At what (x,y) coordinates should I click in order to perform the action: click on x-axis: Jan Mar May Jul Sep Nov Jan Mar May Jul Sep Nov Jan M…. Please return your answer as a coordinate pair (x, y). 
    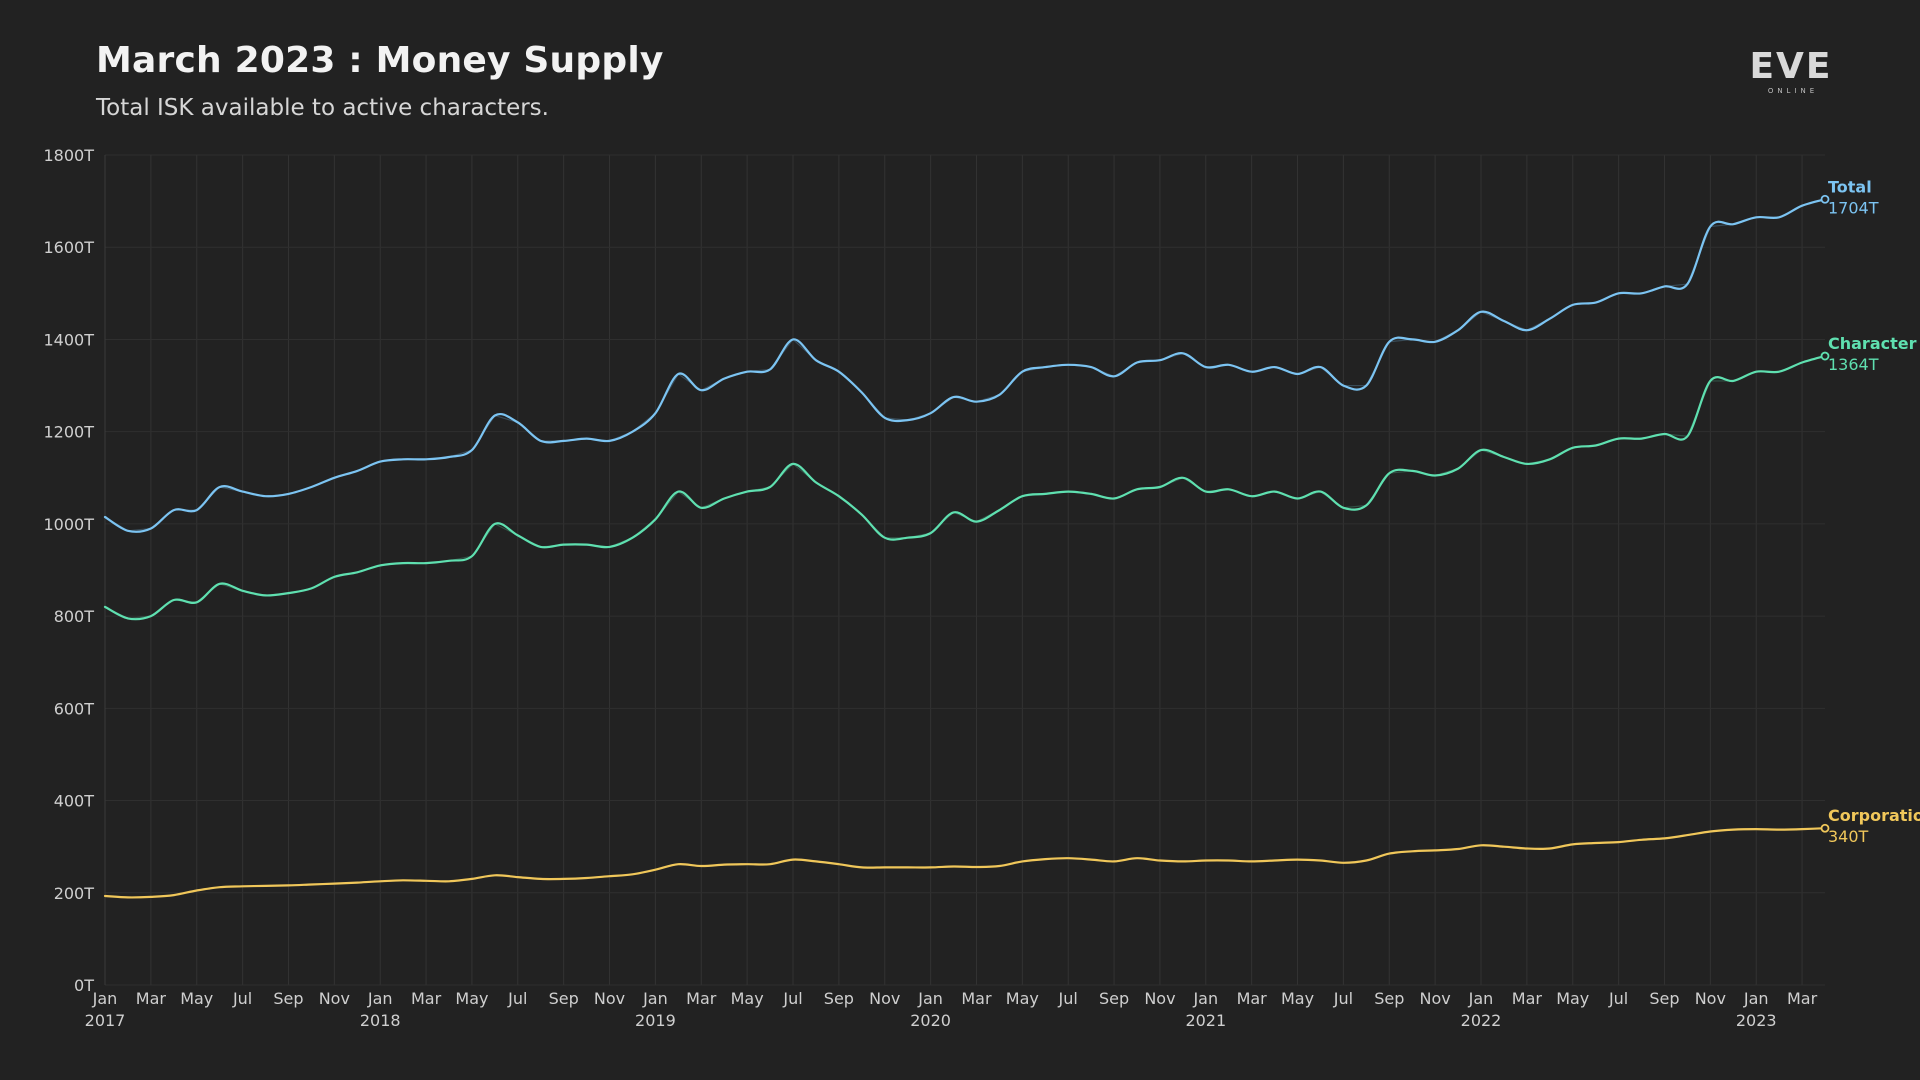
    Looking at the image, I should click on (951, 1009).